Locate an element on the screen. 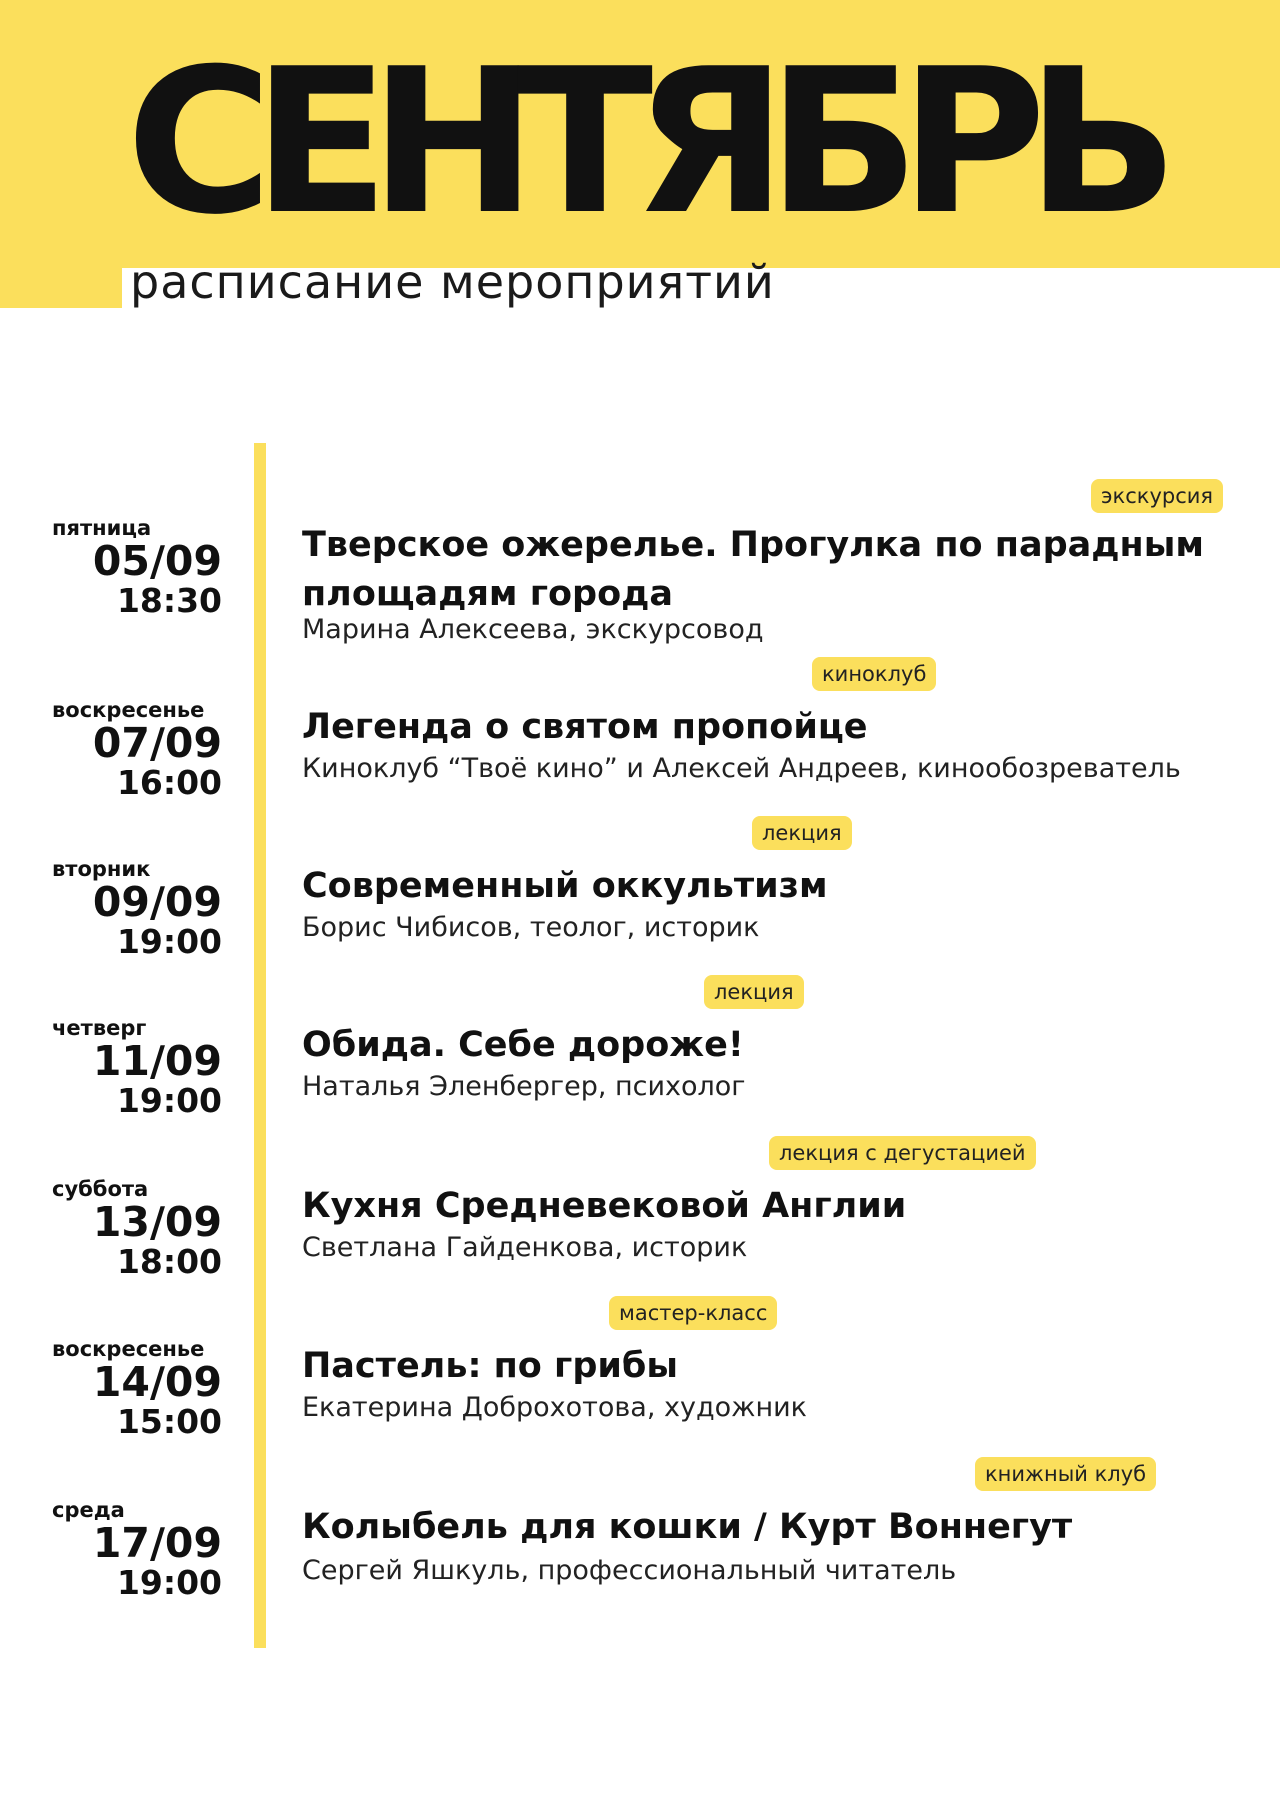  event-speaker: Марина Алексеева, экскурсовод is located at coordinates (533, 629).